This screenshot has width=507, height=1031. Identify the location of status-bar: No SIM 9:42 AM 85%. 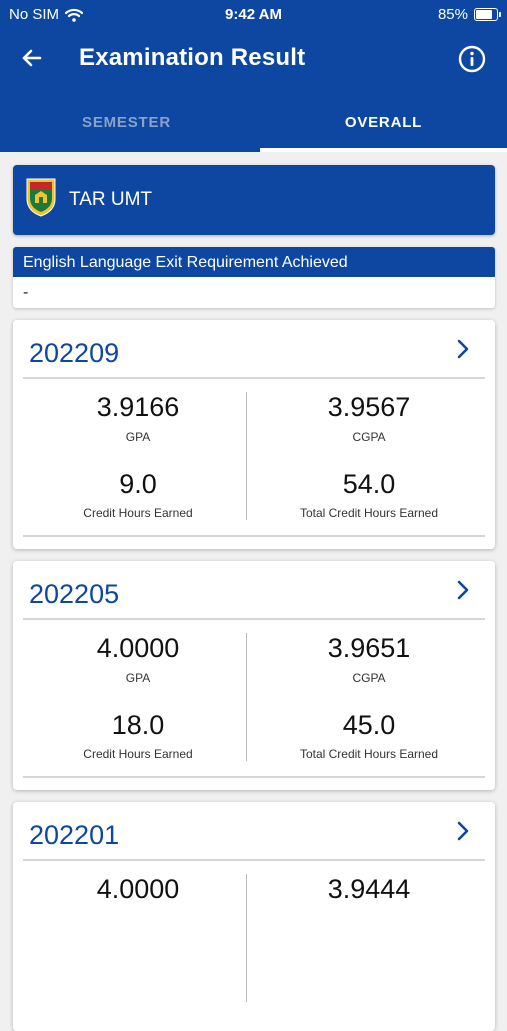
(253, 15).